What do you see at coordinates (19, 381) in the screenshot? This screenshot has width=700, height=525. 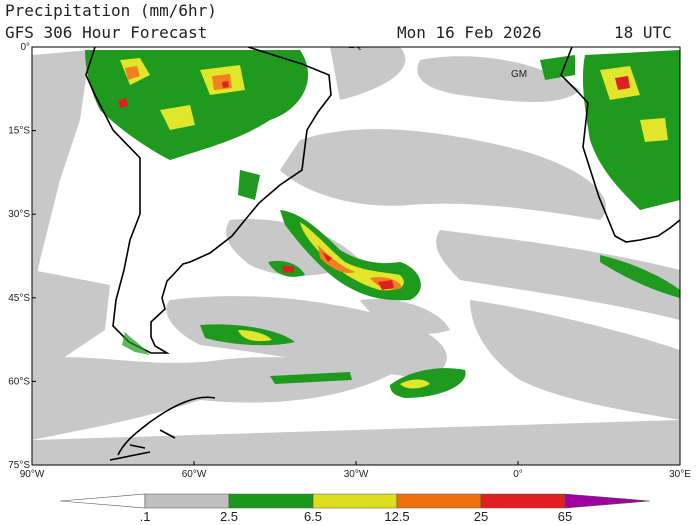 I see `lat-label: 60°S` at bounding box center [19, 381].